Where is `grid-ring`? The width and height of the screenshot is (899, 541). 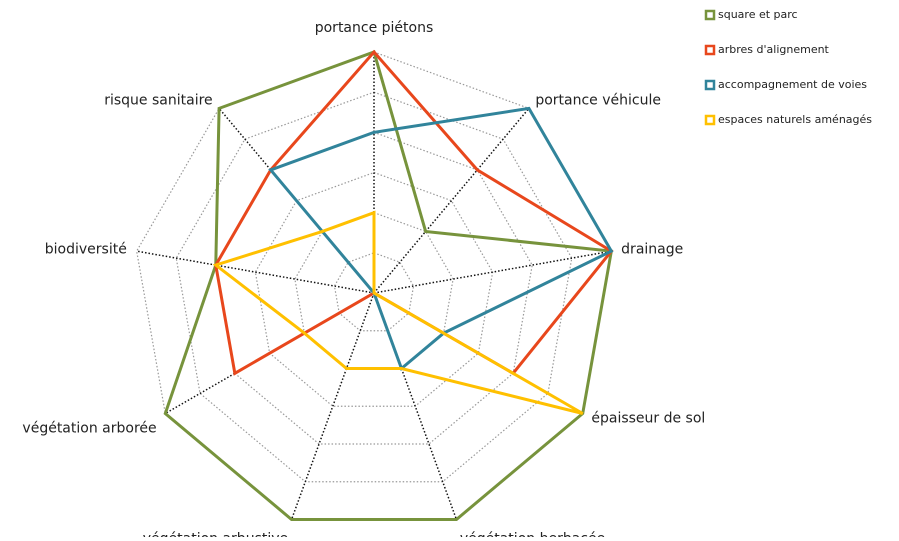 grid-ring is located at coordinates (374, 292).